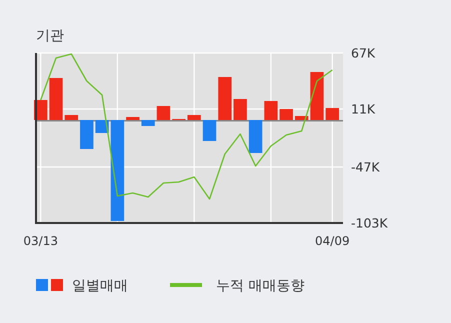 The image size is (451, 323). What do you see at coordinates (50, 36) in the screenshot?
I see `title: 기관` at bounding box center [50, 36].